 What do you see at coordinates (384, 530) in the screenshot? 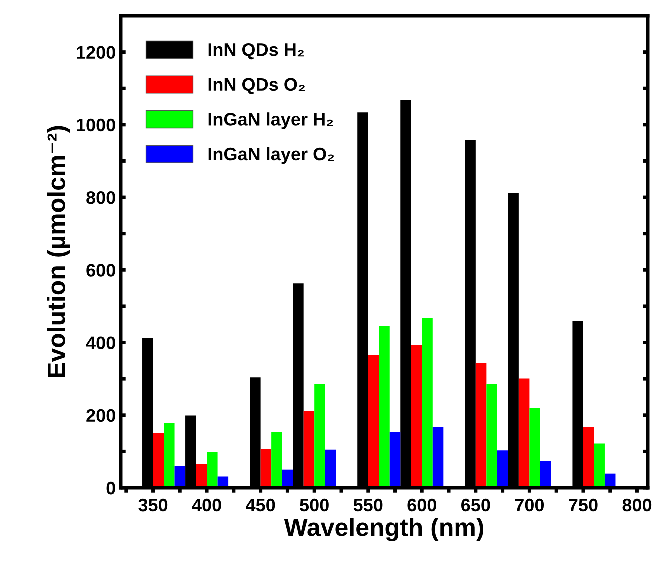
I see `x-axis-title: Wavelength (nm)` at bounding box center [384, 530].